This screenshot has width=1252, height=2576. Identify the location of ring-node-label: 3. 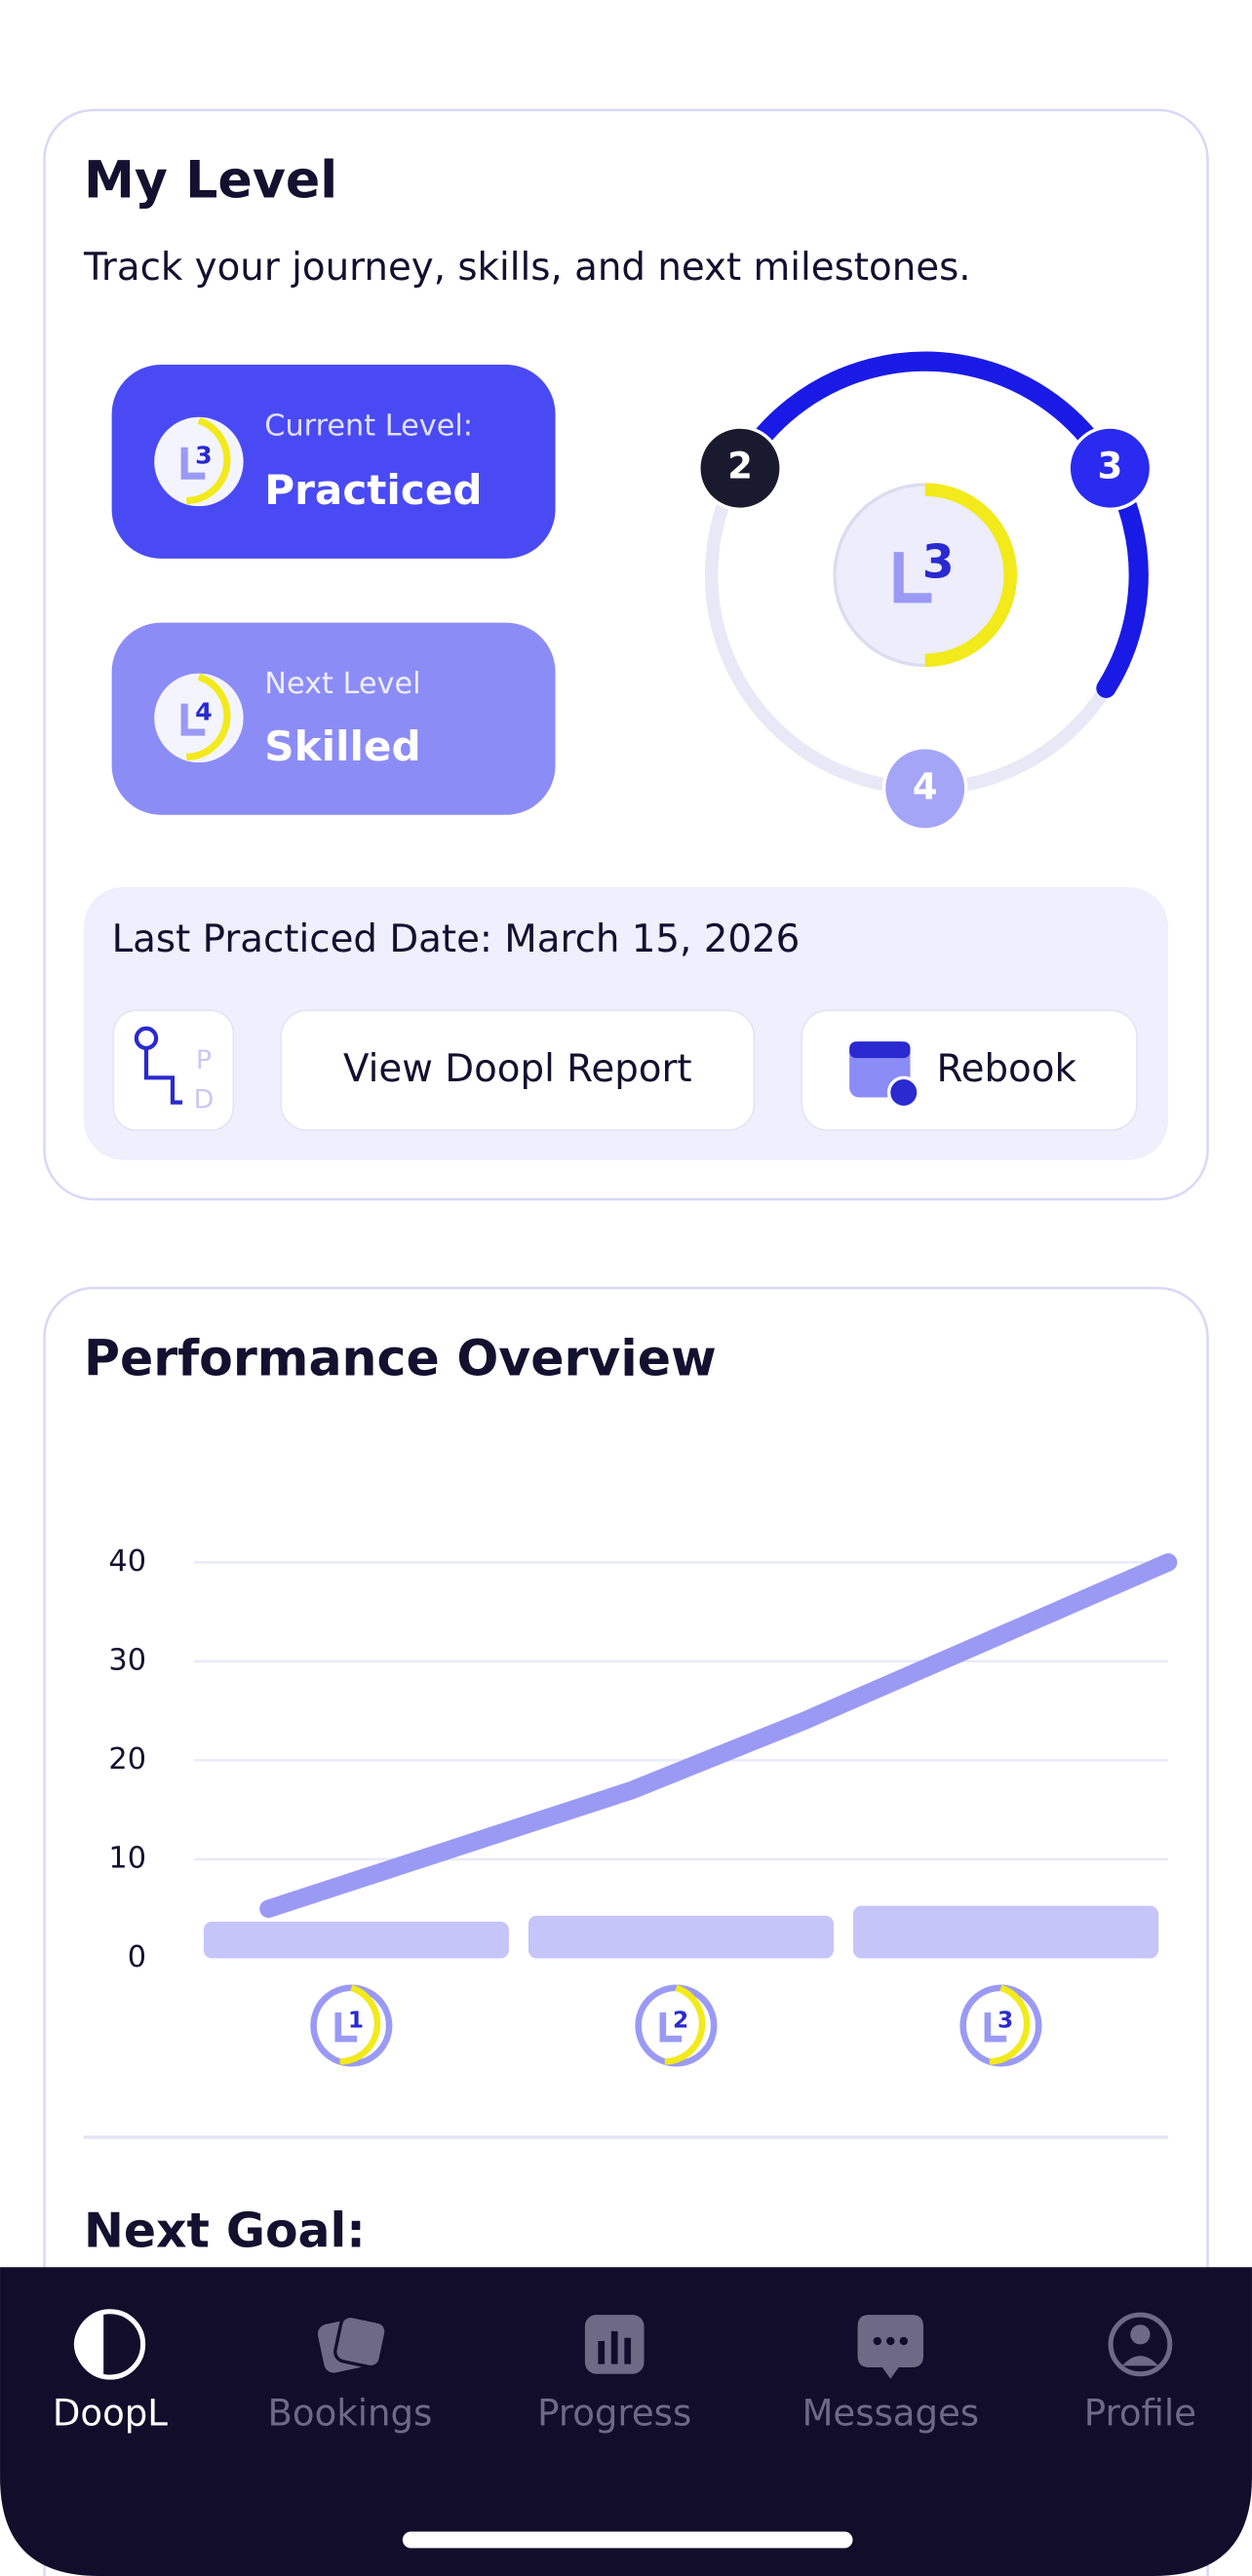
(1109, 467).